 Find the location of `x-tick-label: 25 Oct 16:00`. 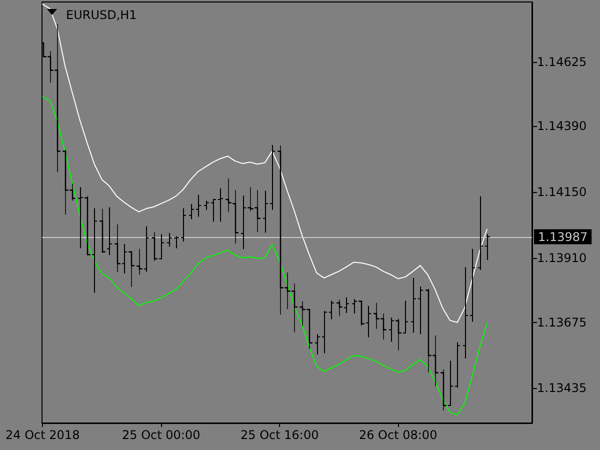

x-tick-label: 25 Oct 16:00 is located at coordinates (279, 435).